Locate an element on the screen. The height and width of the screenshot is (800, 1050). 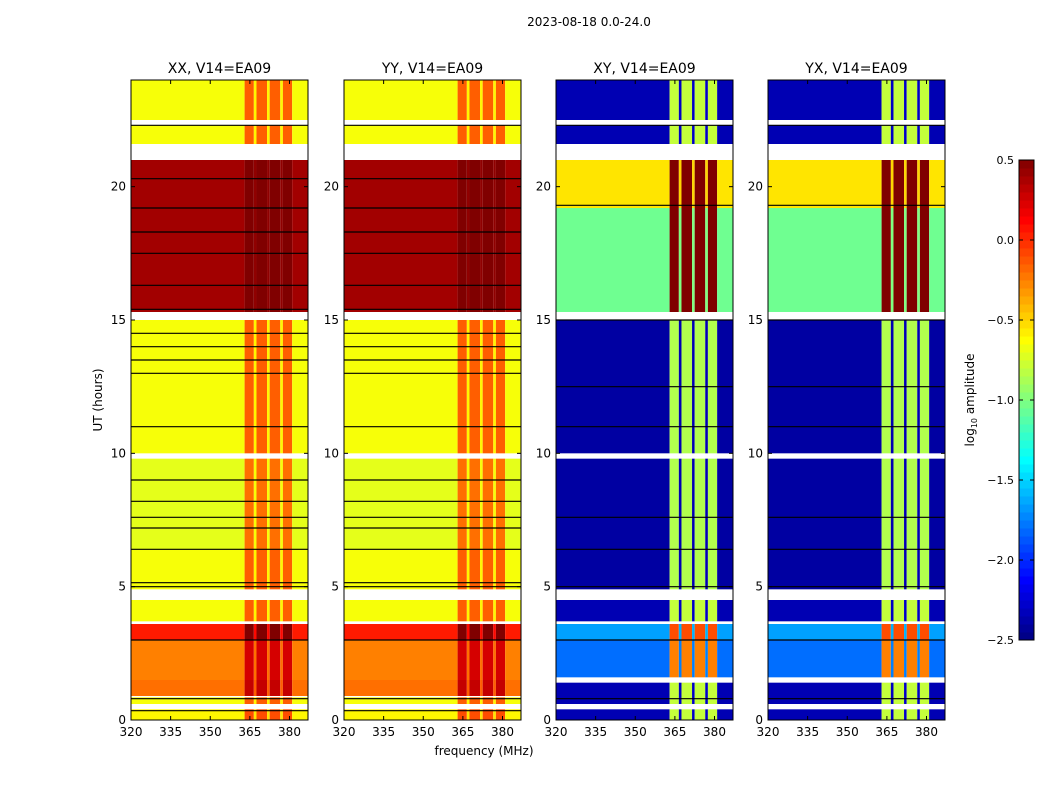
x-axis-label: frequency (MHz) is located at coordinates (483, 751).